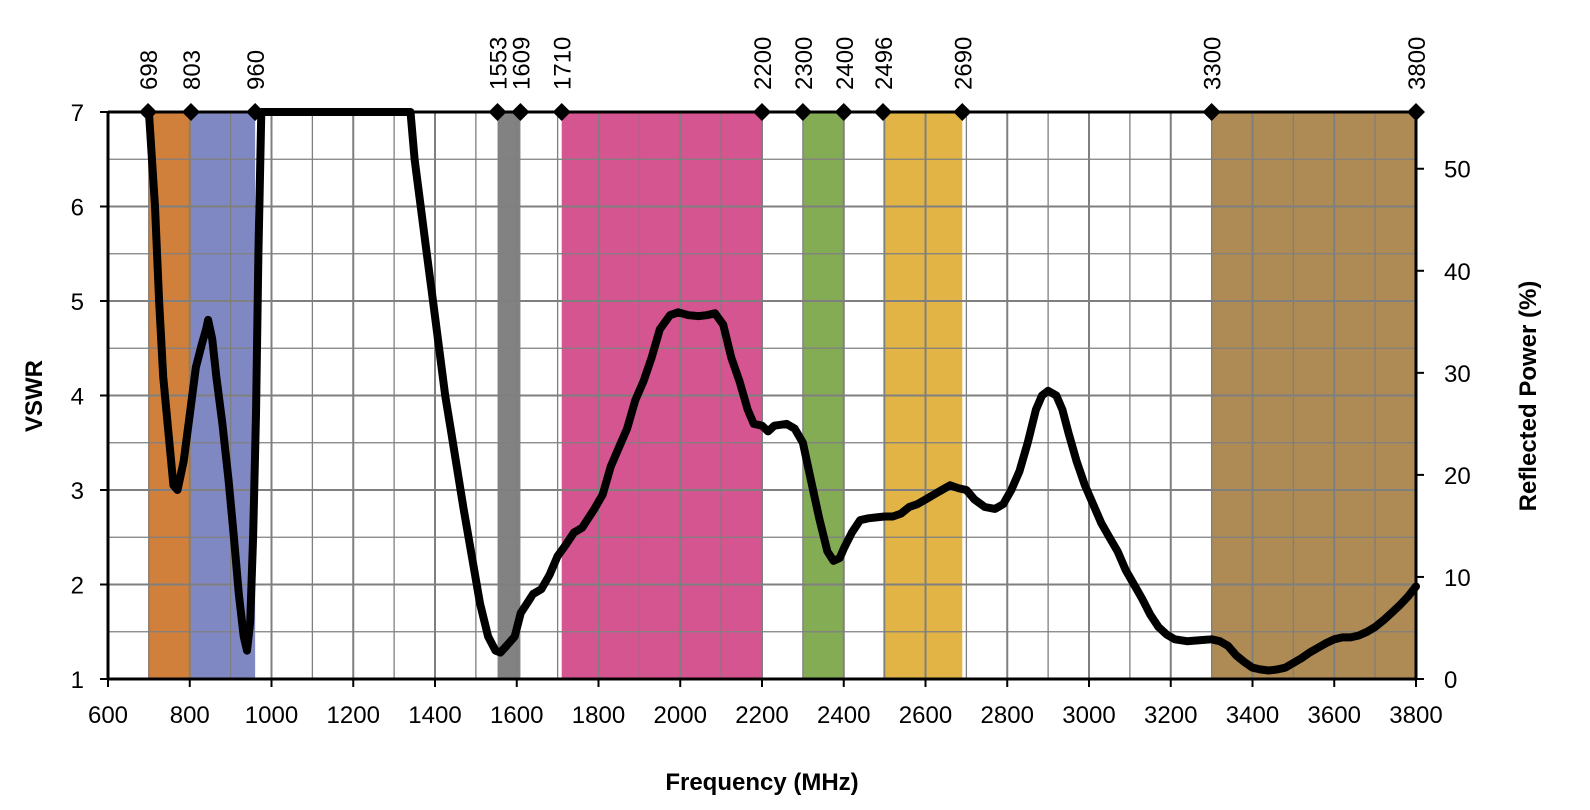 The width and height of the screenshot is (1590, 810). Describe the element at coordinates (353, 715) in the screenshot. I see `x-tick-label-1200: 1200` at that location.